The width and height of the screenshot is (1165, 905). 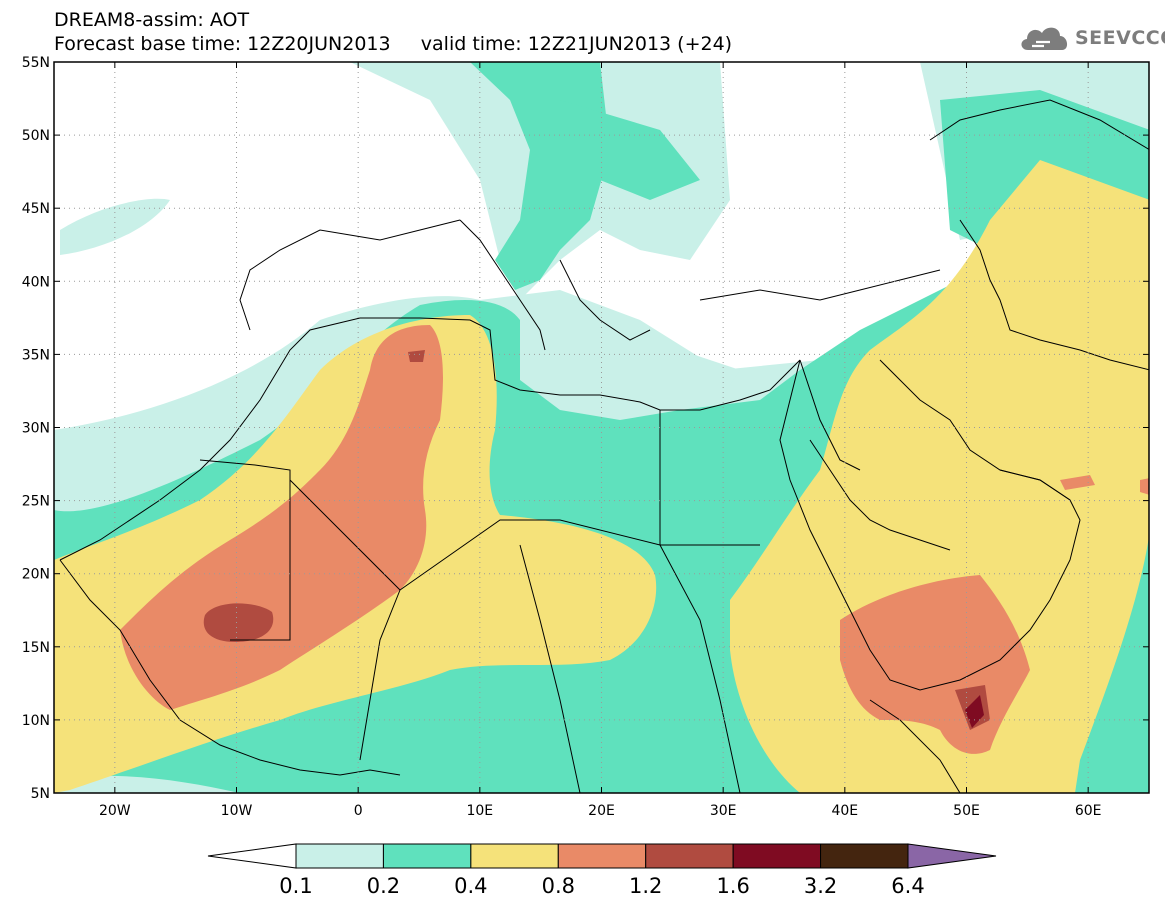 What do you see at coordinates (358, 811) in the screenshot?
I see `lon-label: 0` at bounding box center [358, 811].